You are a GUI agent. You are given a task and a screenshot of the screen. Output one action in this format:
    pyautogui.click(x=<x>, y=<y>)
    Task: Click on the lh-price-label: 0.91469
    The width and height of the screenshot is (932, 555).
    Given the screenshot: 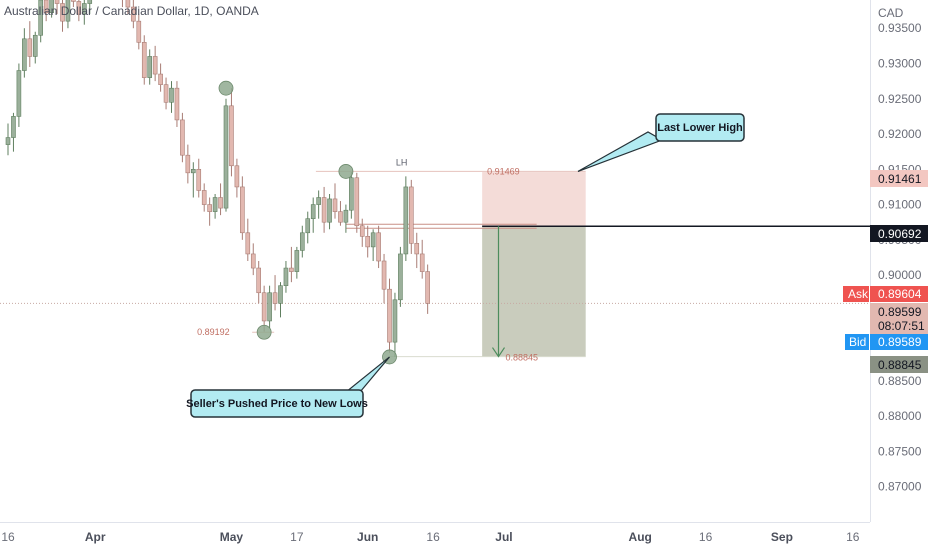 What is the action you would take?
    pyautogui.click(x=503, y=171)
    